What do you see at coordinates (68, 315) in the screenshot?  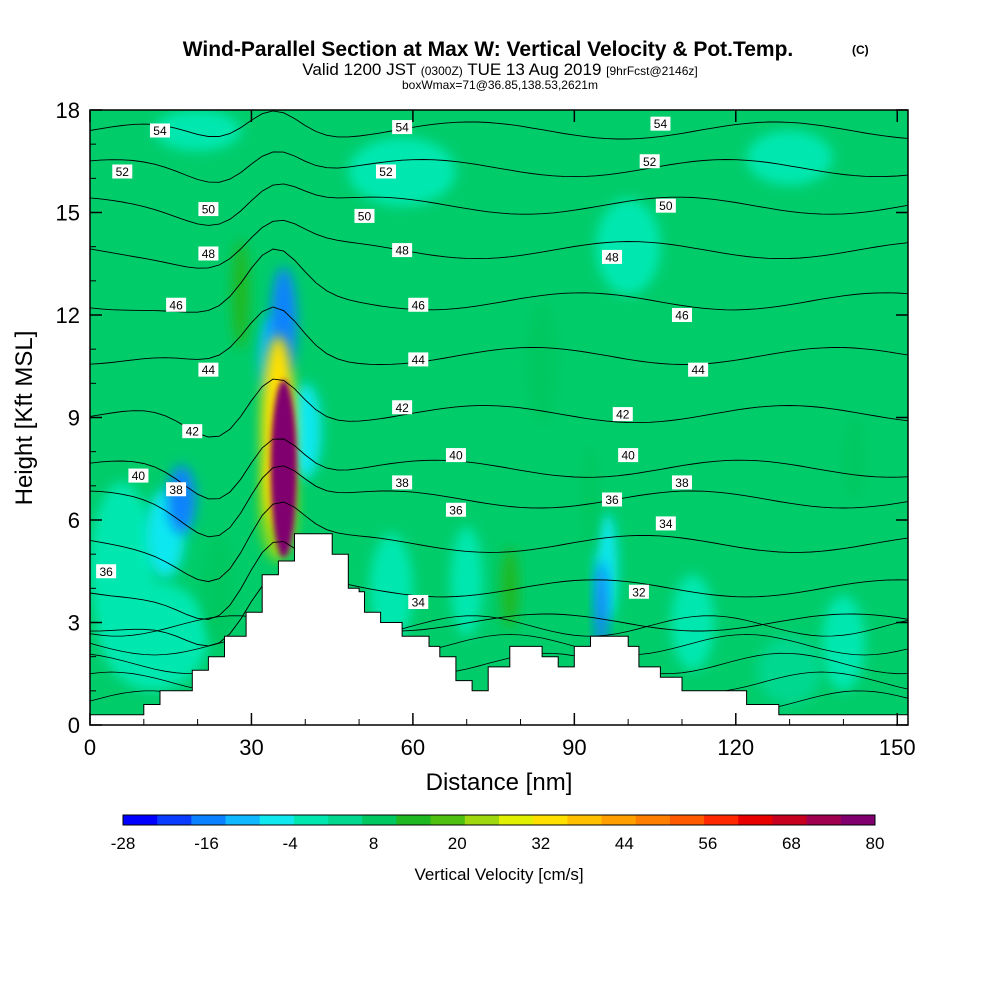 I see `y-tick-label: 12` at bounding box center [68, 315].